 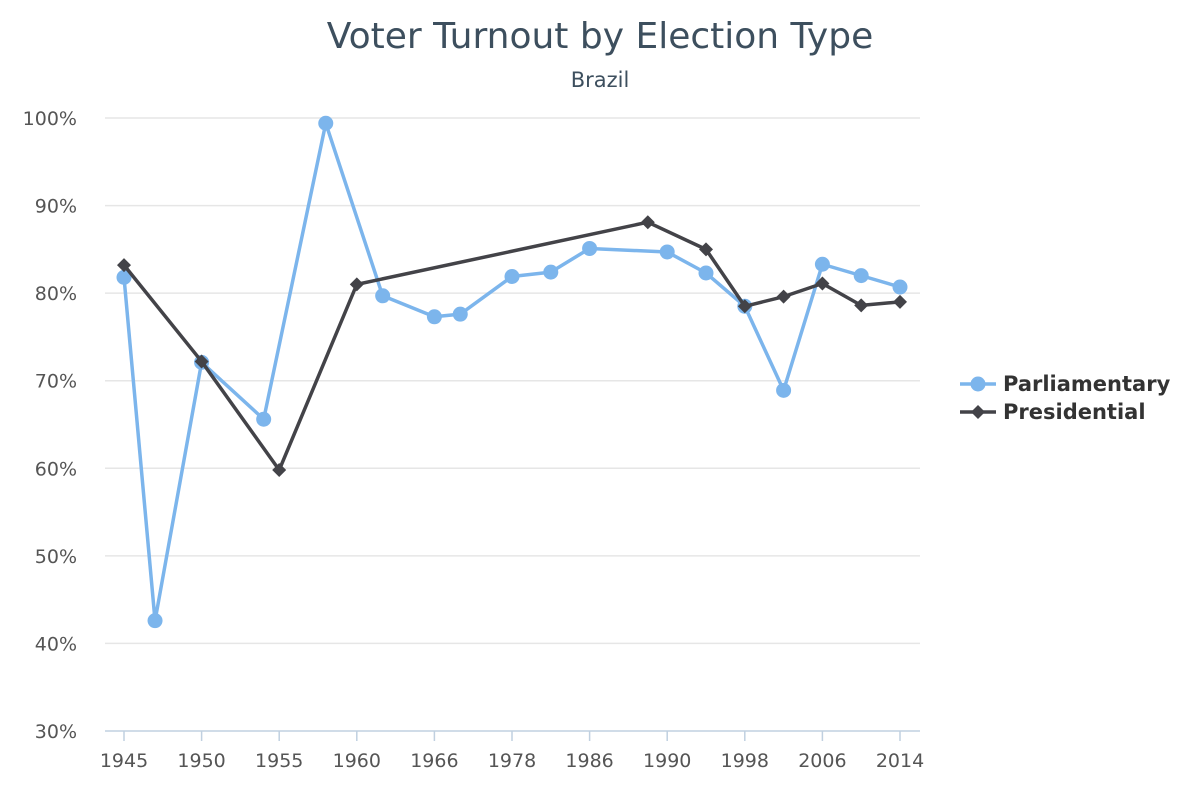 What do you see at coordinates (667, 761) in the screenshot?
I see `x-tick-label: 1990` at bounding box center [667, 761].